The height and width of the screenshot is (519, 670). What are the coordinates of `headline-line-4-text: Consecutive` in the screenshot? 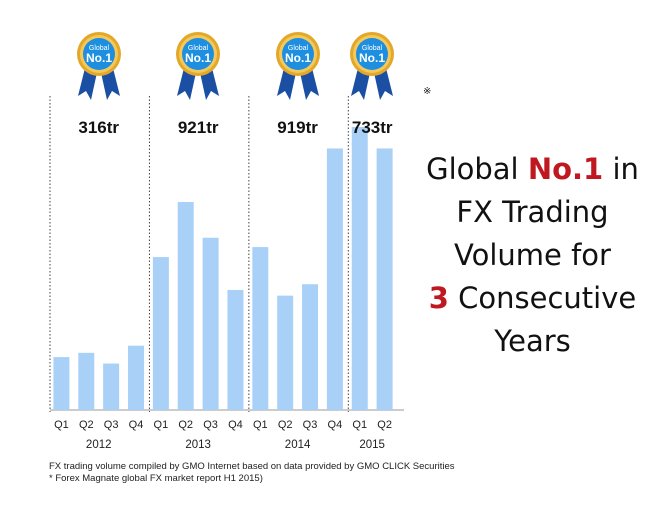 It's located at (542, 298).